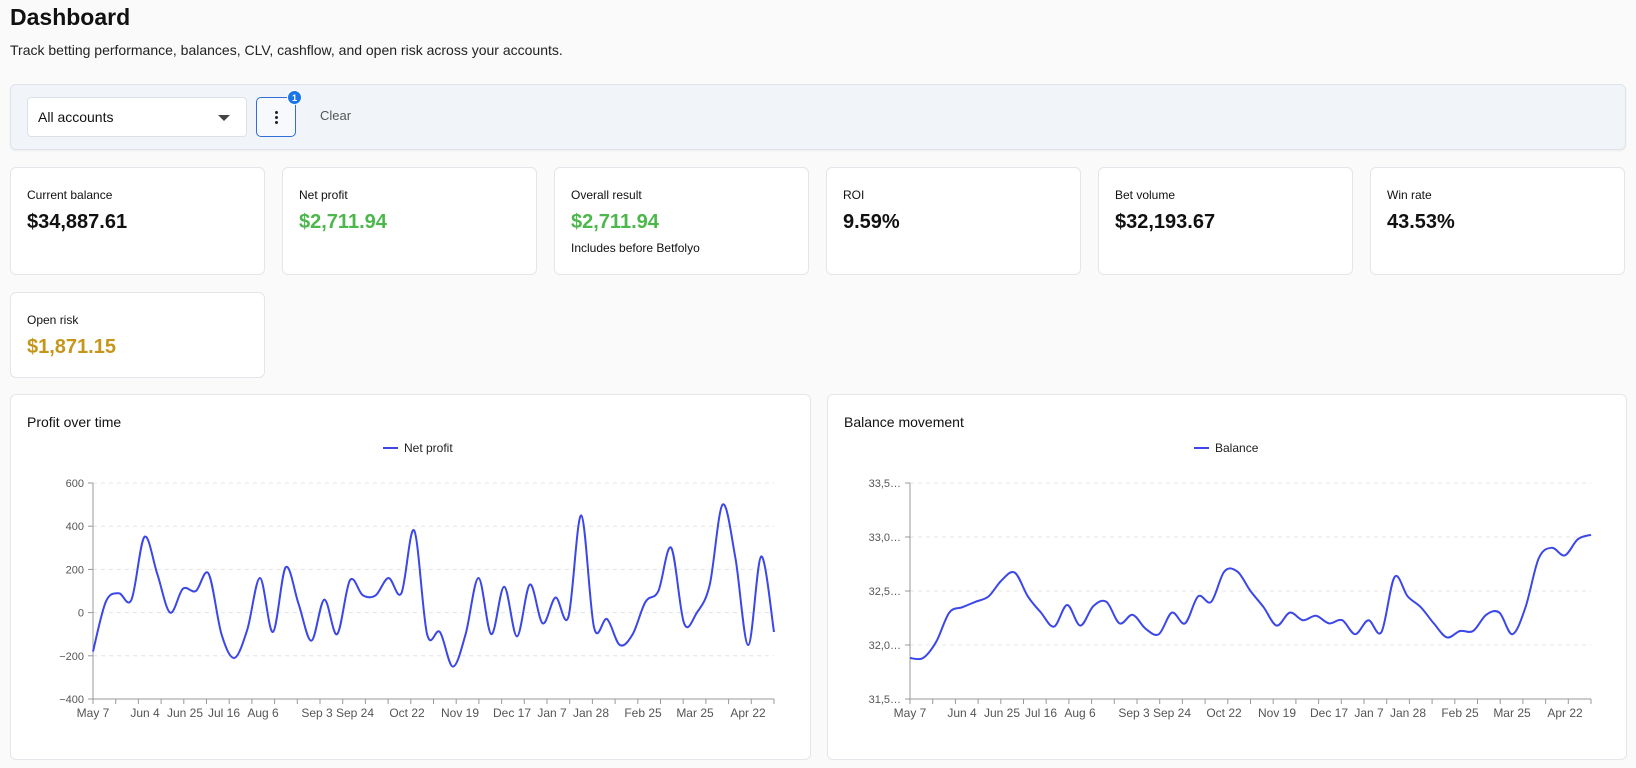 The image size is (1636, 768). Describe the element at coordinates (224, 118) in the screenshot. I see `chevron-down-icon` at that location.